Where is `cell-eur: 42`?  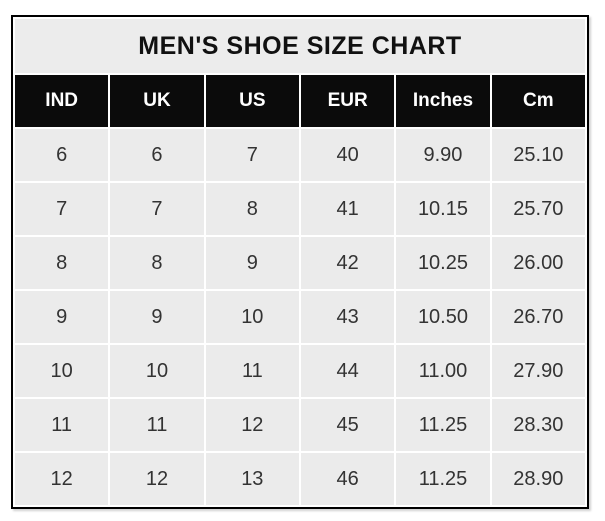
cell-eur: 42 is located at coordinates (347, 263).